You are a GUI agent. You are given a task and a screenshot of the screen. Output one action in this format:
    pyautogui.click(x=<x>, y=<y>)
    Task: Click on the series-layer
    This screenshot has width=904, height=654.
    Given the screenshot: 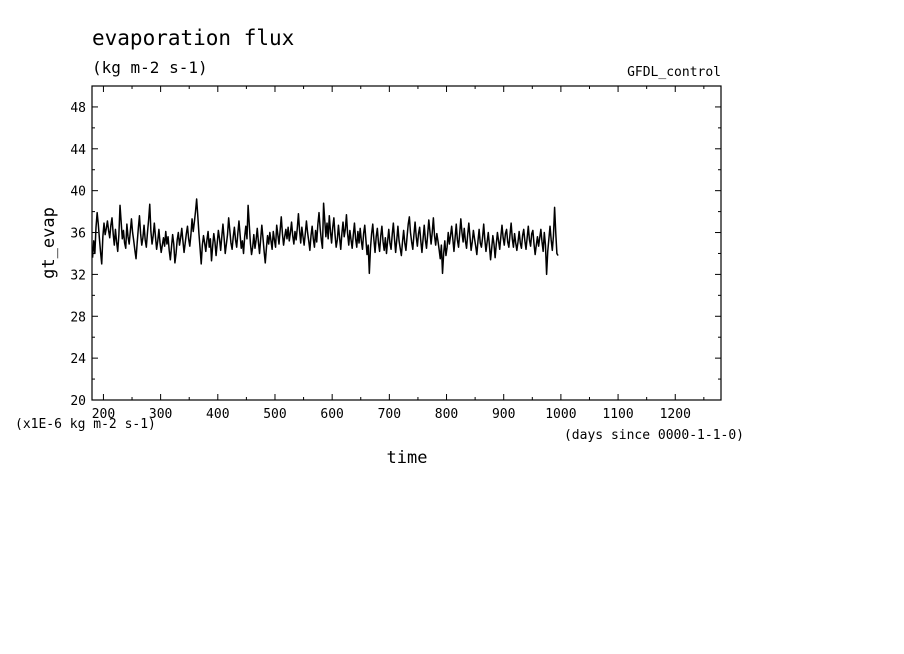 What is the action you would take?
    pyautogui.click(x=325, y=237)
    